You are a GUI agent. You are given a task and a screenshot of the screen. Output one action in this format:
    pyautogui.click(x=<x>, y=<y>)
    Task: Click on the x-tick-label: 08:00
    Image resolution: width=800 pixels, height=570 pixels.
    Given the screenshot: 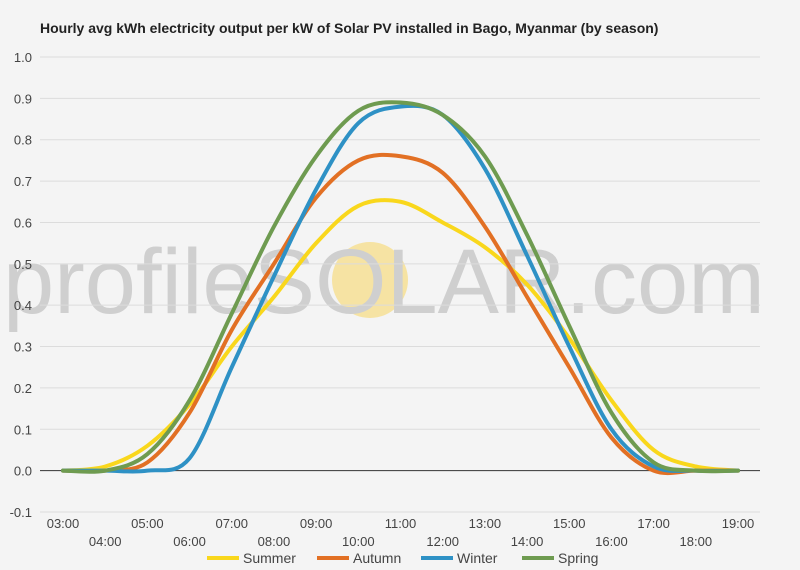 What is the action you would take?
    pyautogui.click(x=274, y=541)
    